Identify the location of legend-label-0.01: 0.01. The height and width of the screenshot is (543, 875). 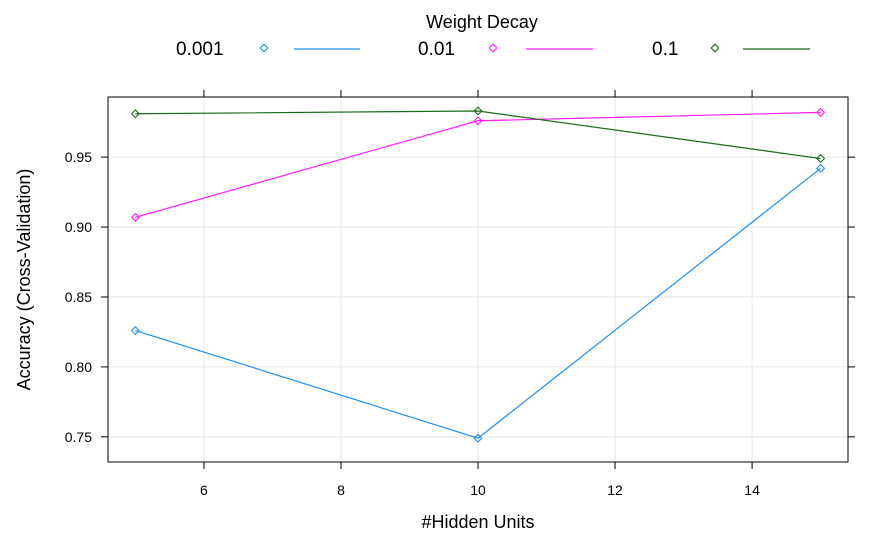
(436, 49).